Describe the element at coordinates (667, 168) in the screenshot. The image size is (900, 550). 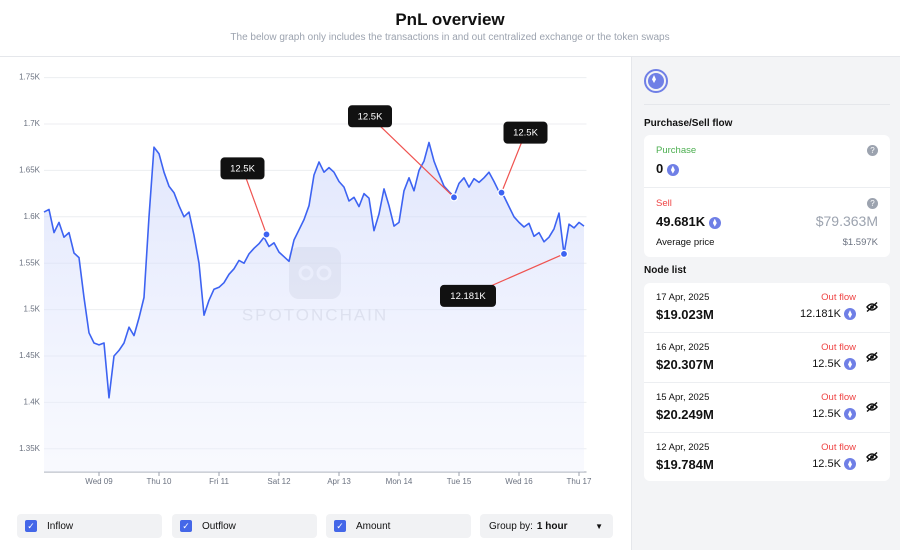
I see `purchase-amount: 0` at that location.